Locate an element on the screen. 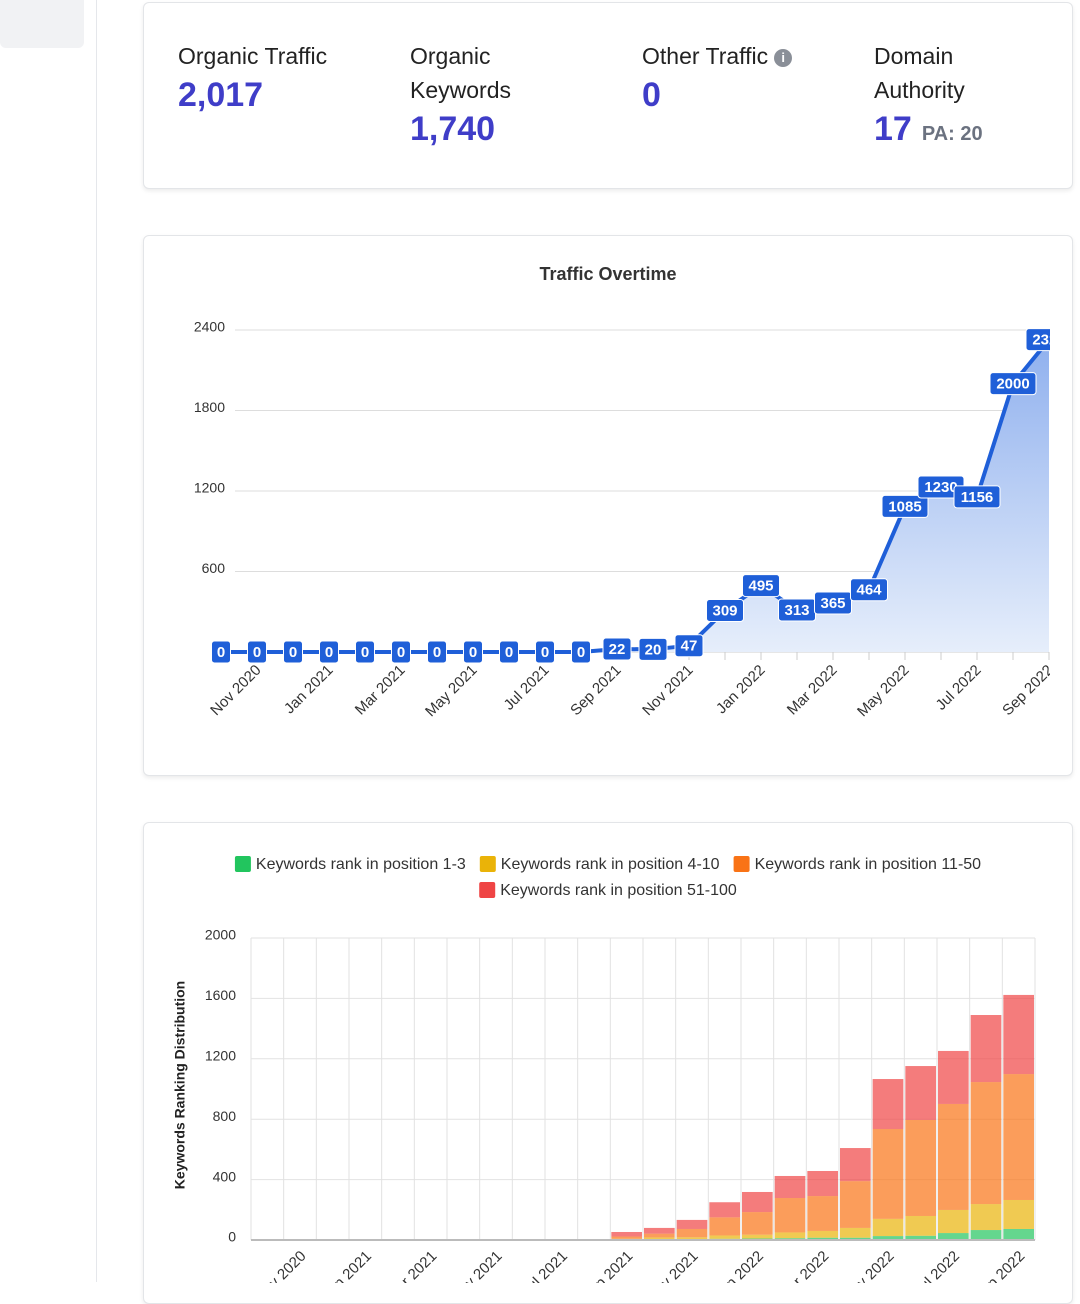  stat-value: 17 is located at coordinates (893, 129).